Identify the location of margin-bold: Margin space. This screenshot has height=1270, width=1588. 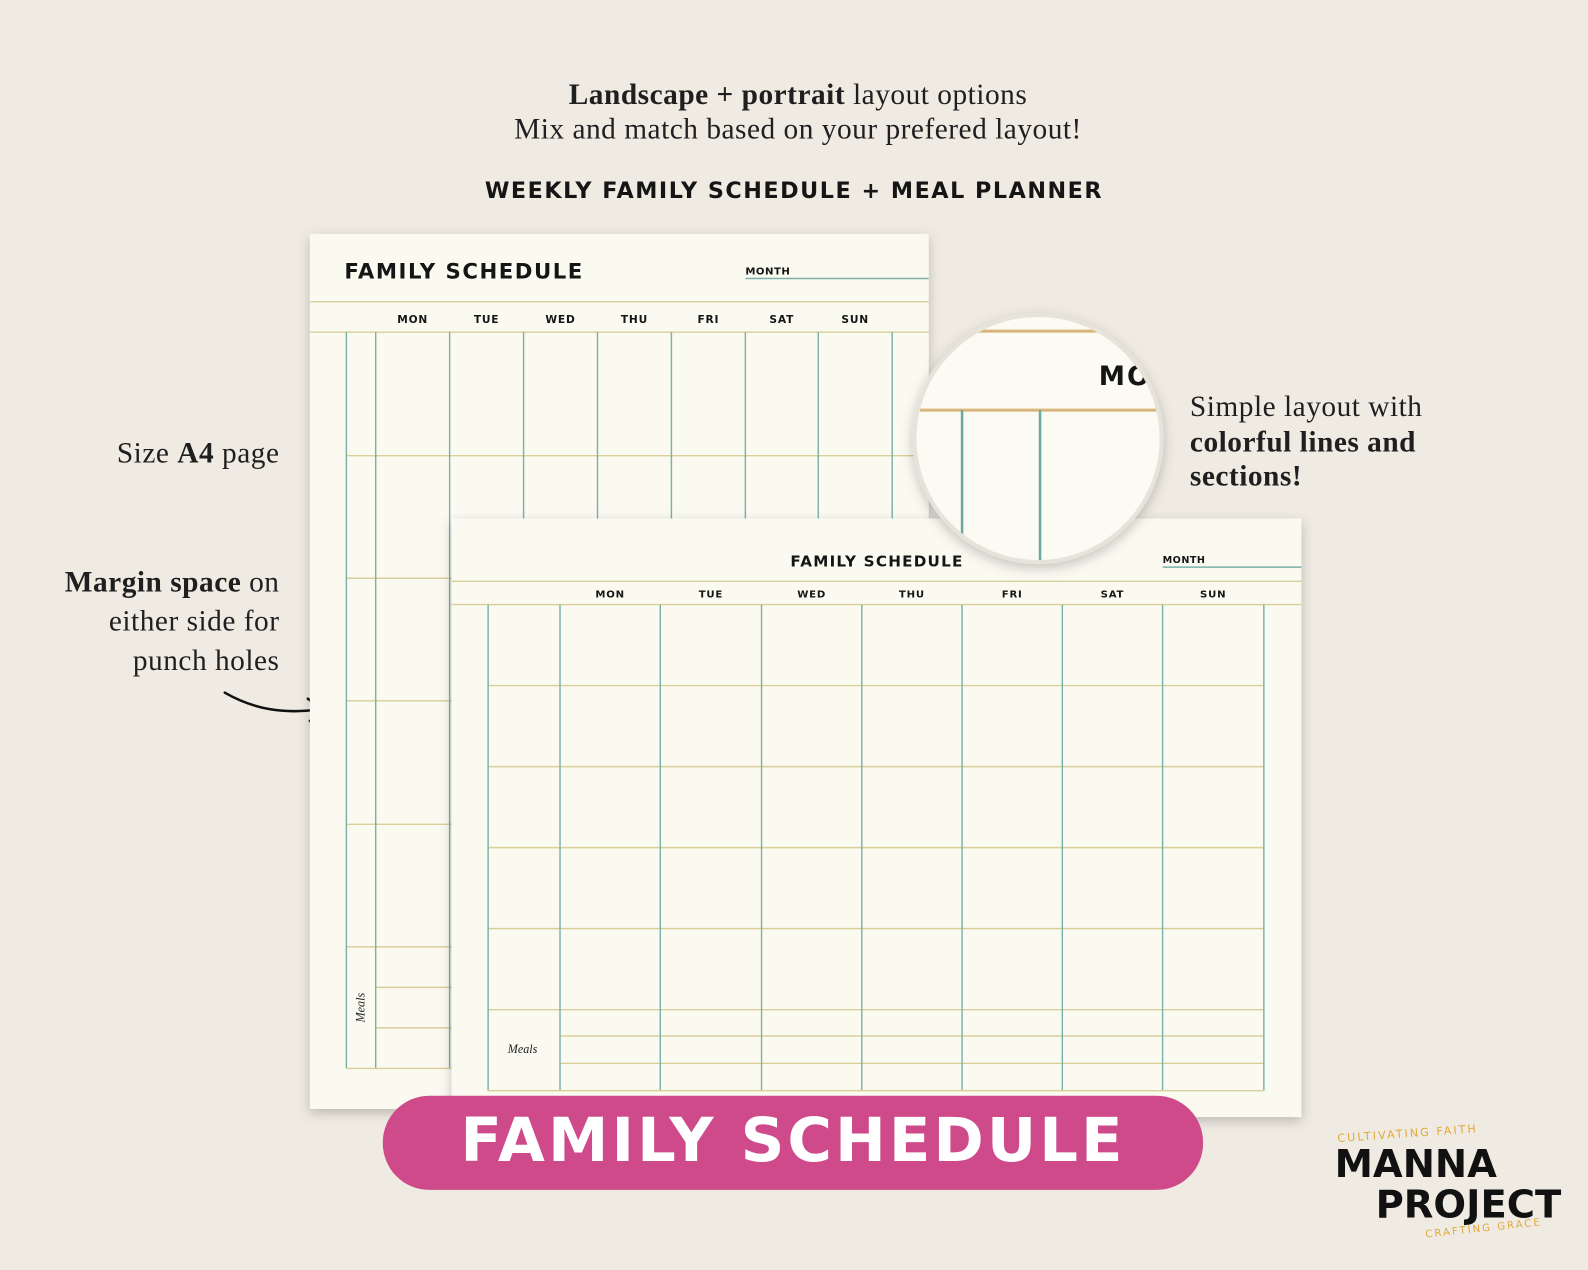
(153, 582).